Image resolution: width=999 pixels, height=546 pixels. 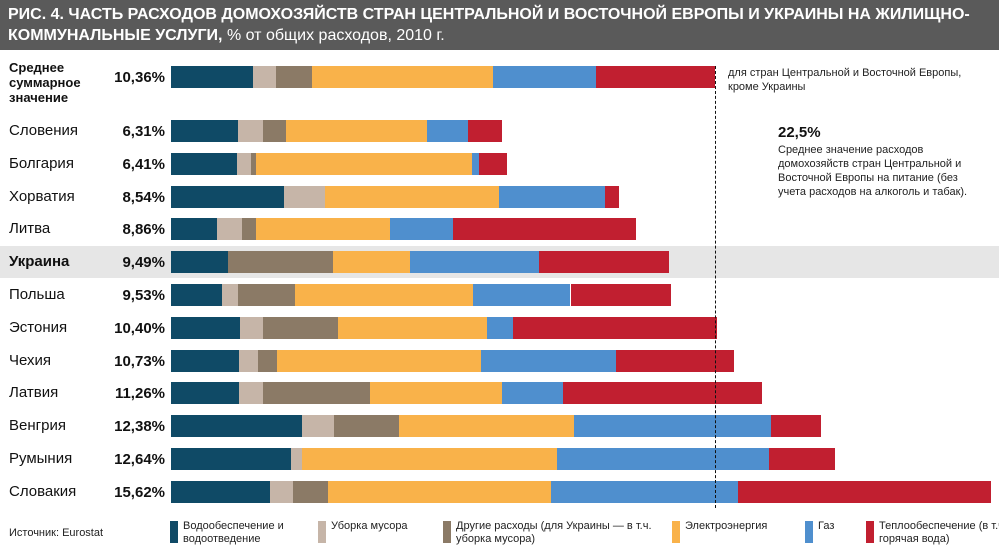 What do you see at coordinates (41, 163) in the screenshot?
I see `category-label: Болгария` at bounding box center [41, 163].